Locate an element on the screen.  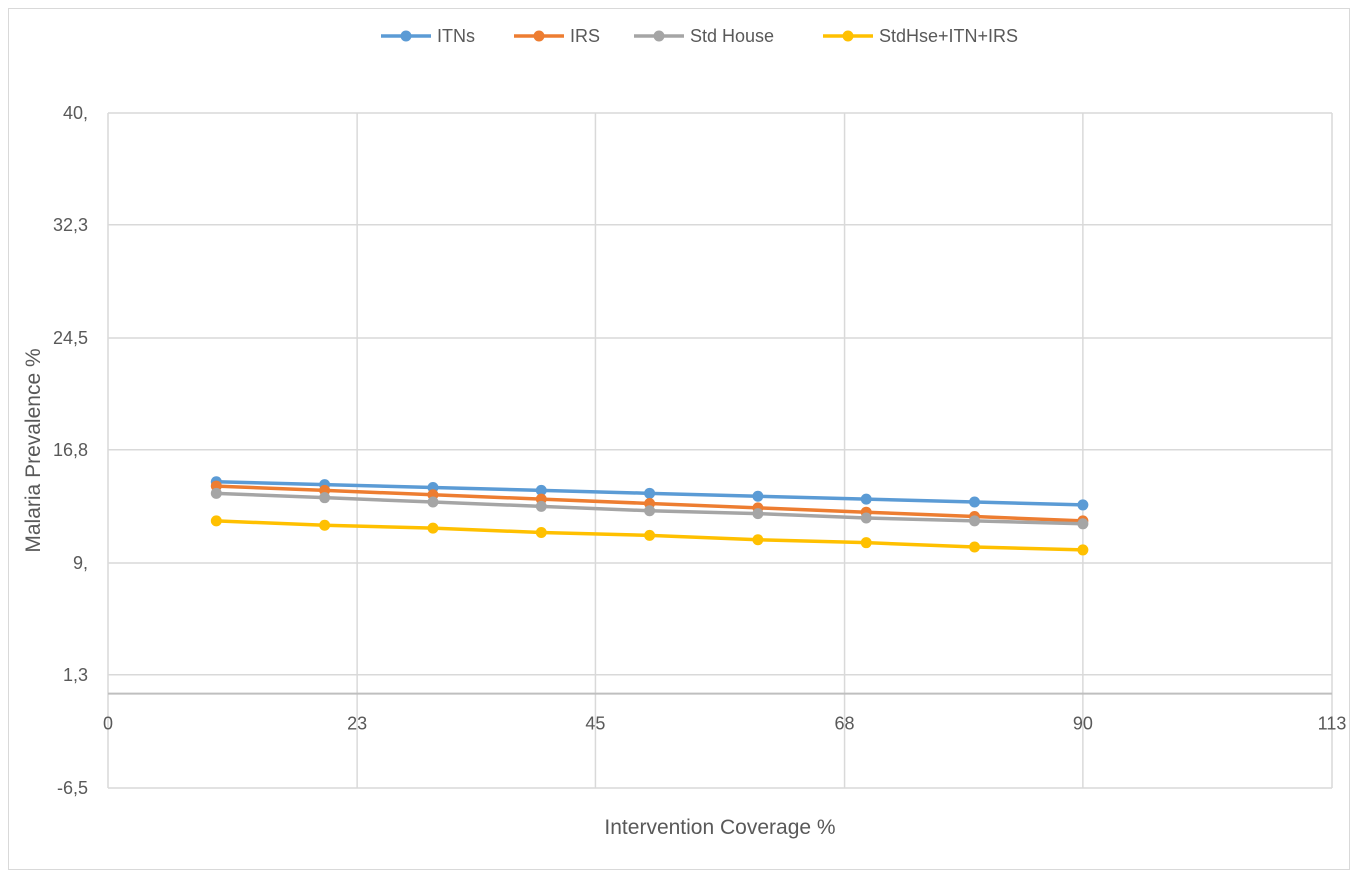
y-tick-label: 1,3 is located at coordinates (75, 675).